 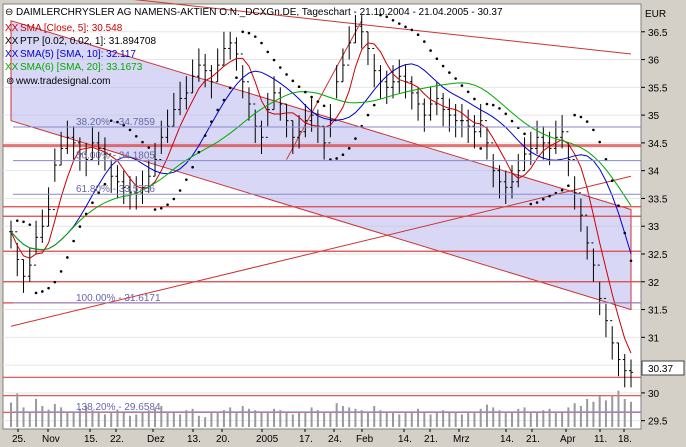 I want to click on legend-marker-3: XX, so click(x=12, y=67).